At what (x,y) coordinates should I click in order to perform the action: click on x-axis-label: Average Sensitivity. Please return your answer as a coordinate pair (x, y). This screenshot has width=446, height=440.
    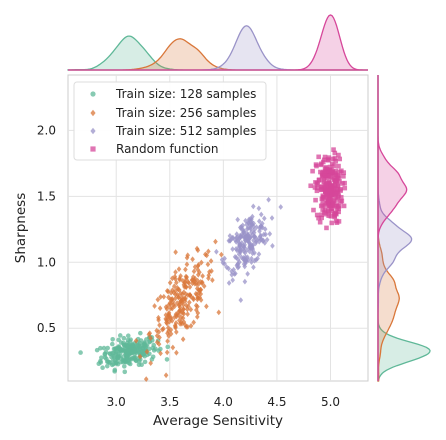
    Looking at the image, I should click on (218, 421).